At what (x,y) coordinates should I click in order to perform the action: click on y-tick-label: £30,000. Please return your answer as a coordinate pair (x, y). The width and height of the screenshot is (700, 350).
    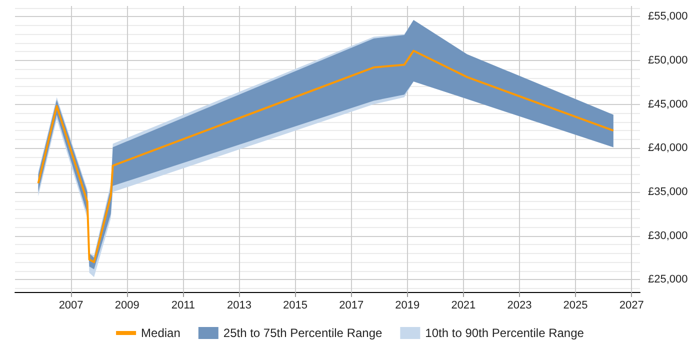
    Looking at the image, I should click on (668, 236).